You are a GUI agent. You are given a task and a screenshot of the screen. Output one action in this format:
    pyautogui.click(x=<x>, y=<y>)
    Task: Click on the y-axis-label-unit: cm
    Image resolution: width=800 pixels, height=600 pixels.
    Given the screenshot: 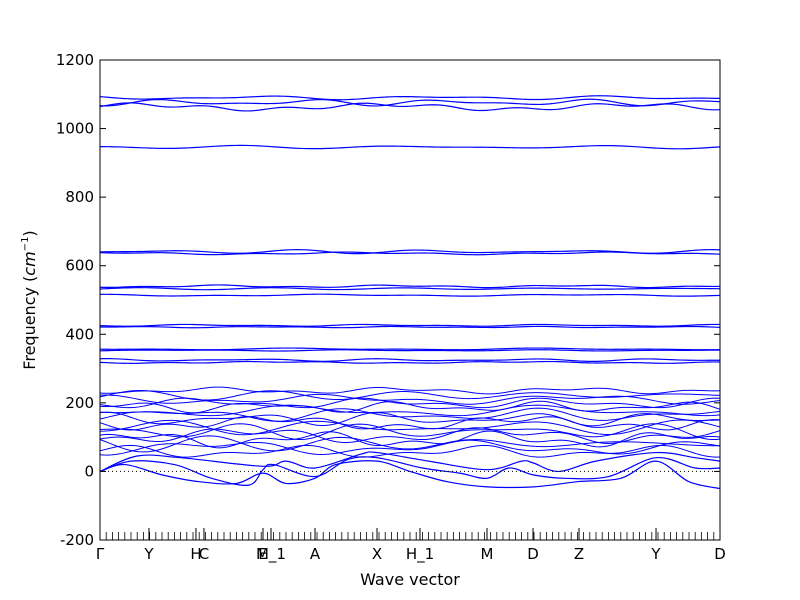 What is the action you would take?
    pyautogui.click(x=29, y=263)
    